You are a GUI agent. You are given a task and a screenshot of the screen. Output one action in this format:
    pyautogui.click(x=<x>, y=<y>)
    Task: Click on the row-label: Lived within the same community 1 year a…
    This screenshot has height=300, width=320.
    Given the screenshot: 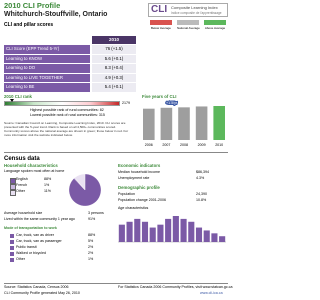 What is the action you would take?
    pyautogui.click(x=39, y=219)
    